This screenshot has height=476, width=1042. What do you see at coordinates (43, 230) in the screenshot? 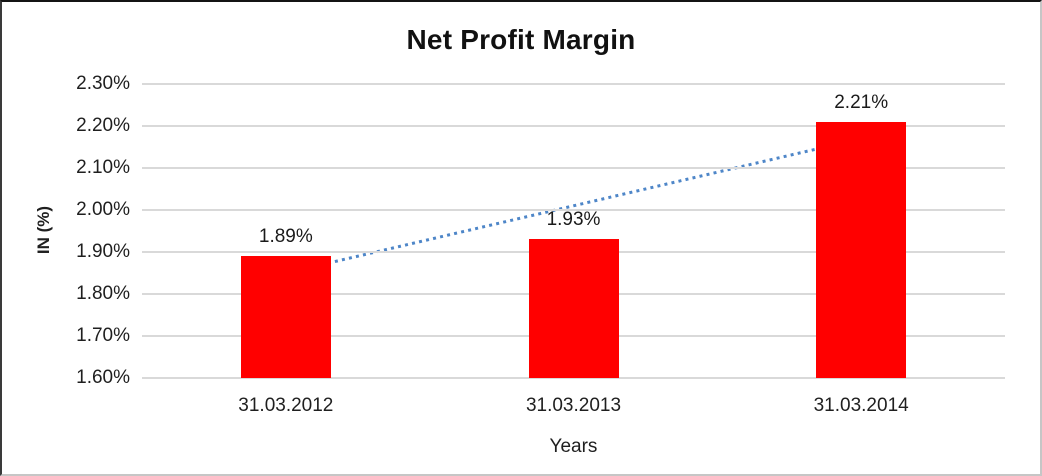
I see `y-axis-title: IN (%)` at bounding box center [43, 230].